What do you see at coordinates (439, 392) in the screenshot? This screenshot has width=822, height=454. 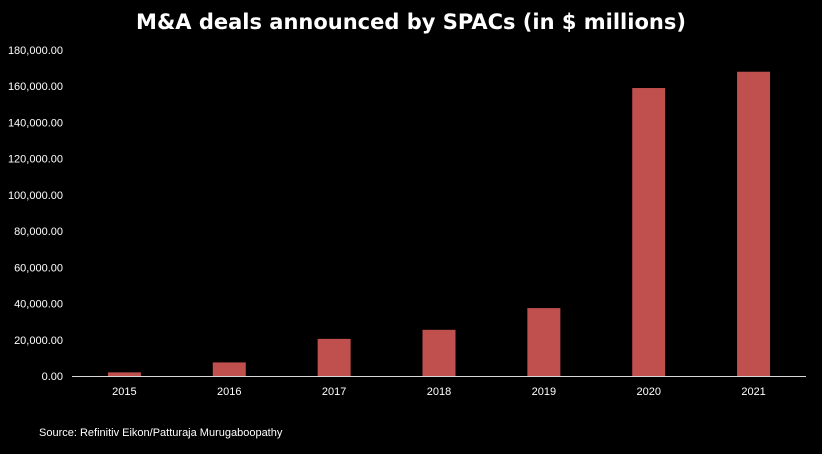 I see `x-tick-label: 2018` at bounding box center [439, 392].